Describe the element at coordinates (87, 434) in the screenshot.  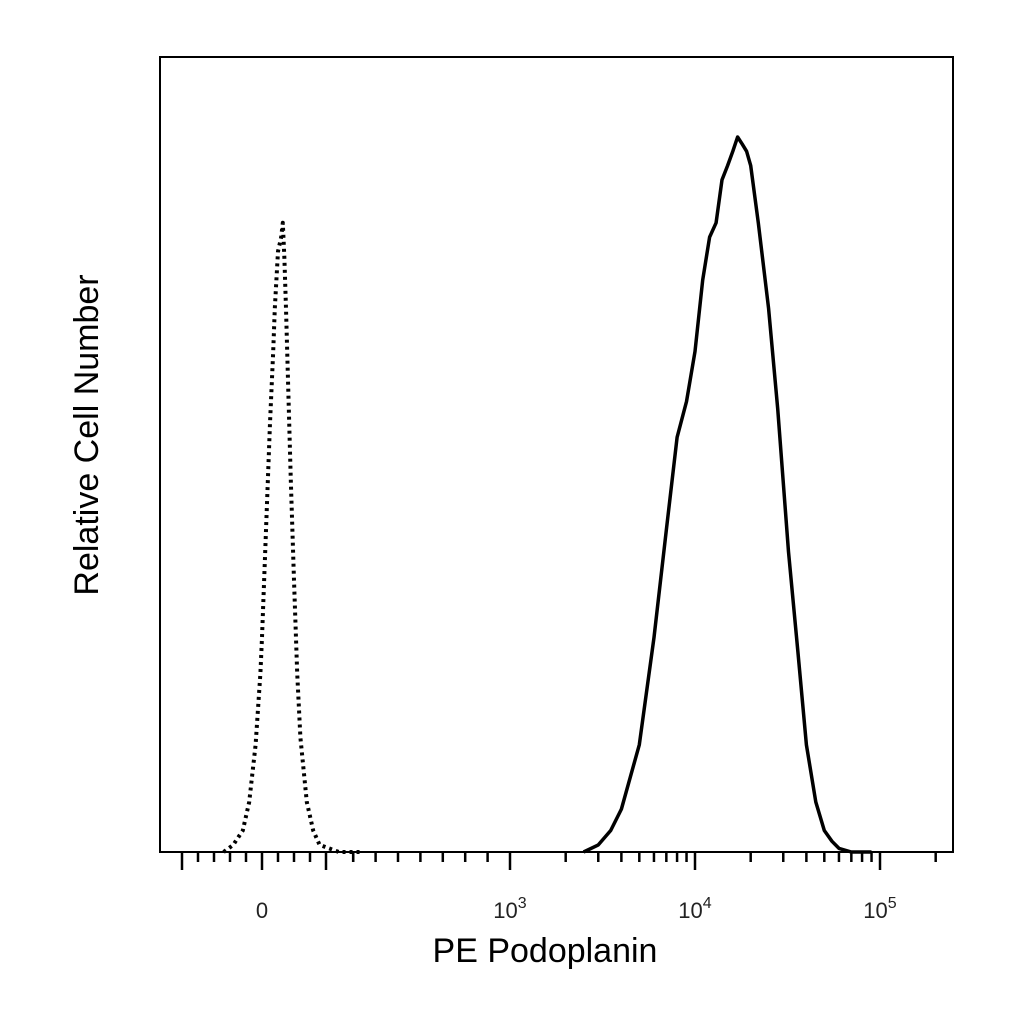
I see `y-axis-title: Relative Cell Number` at that location.